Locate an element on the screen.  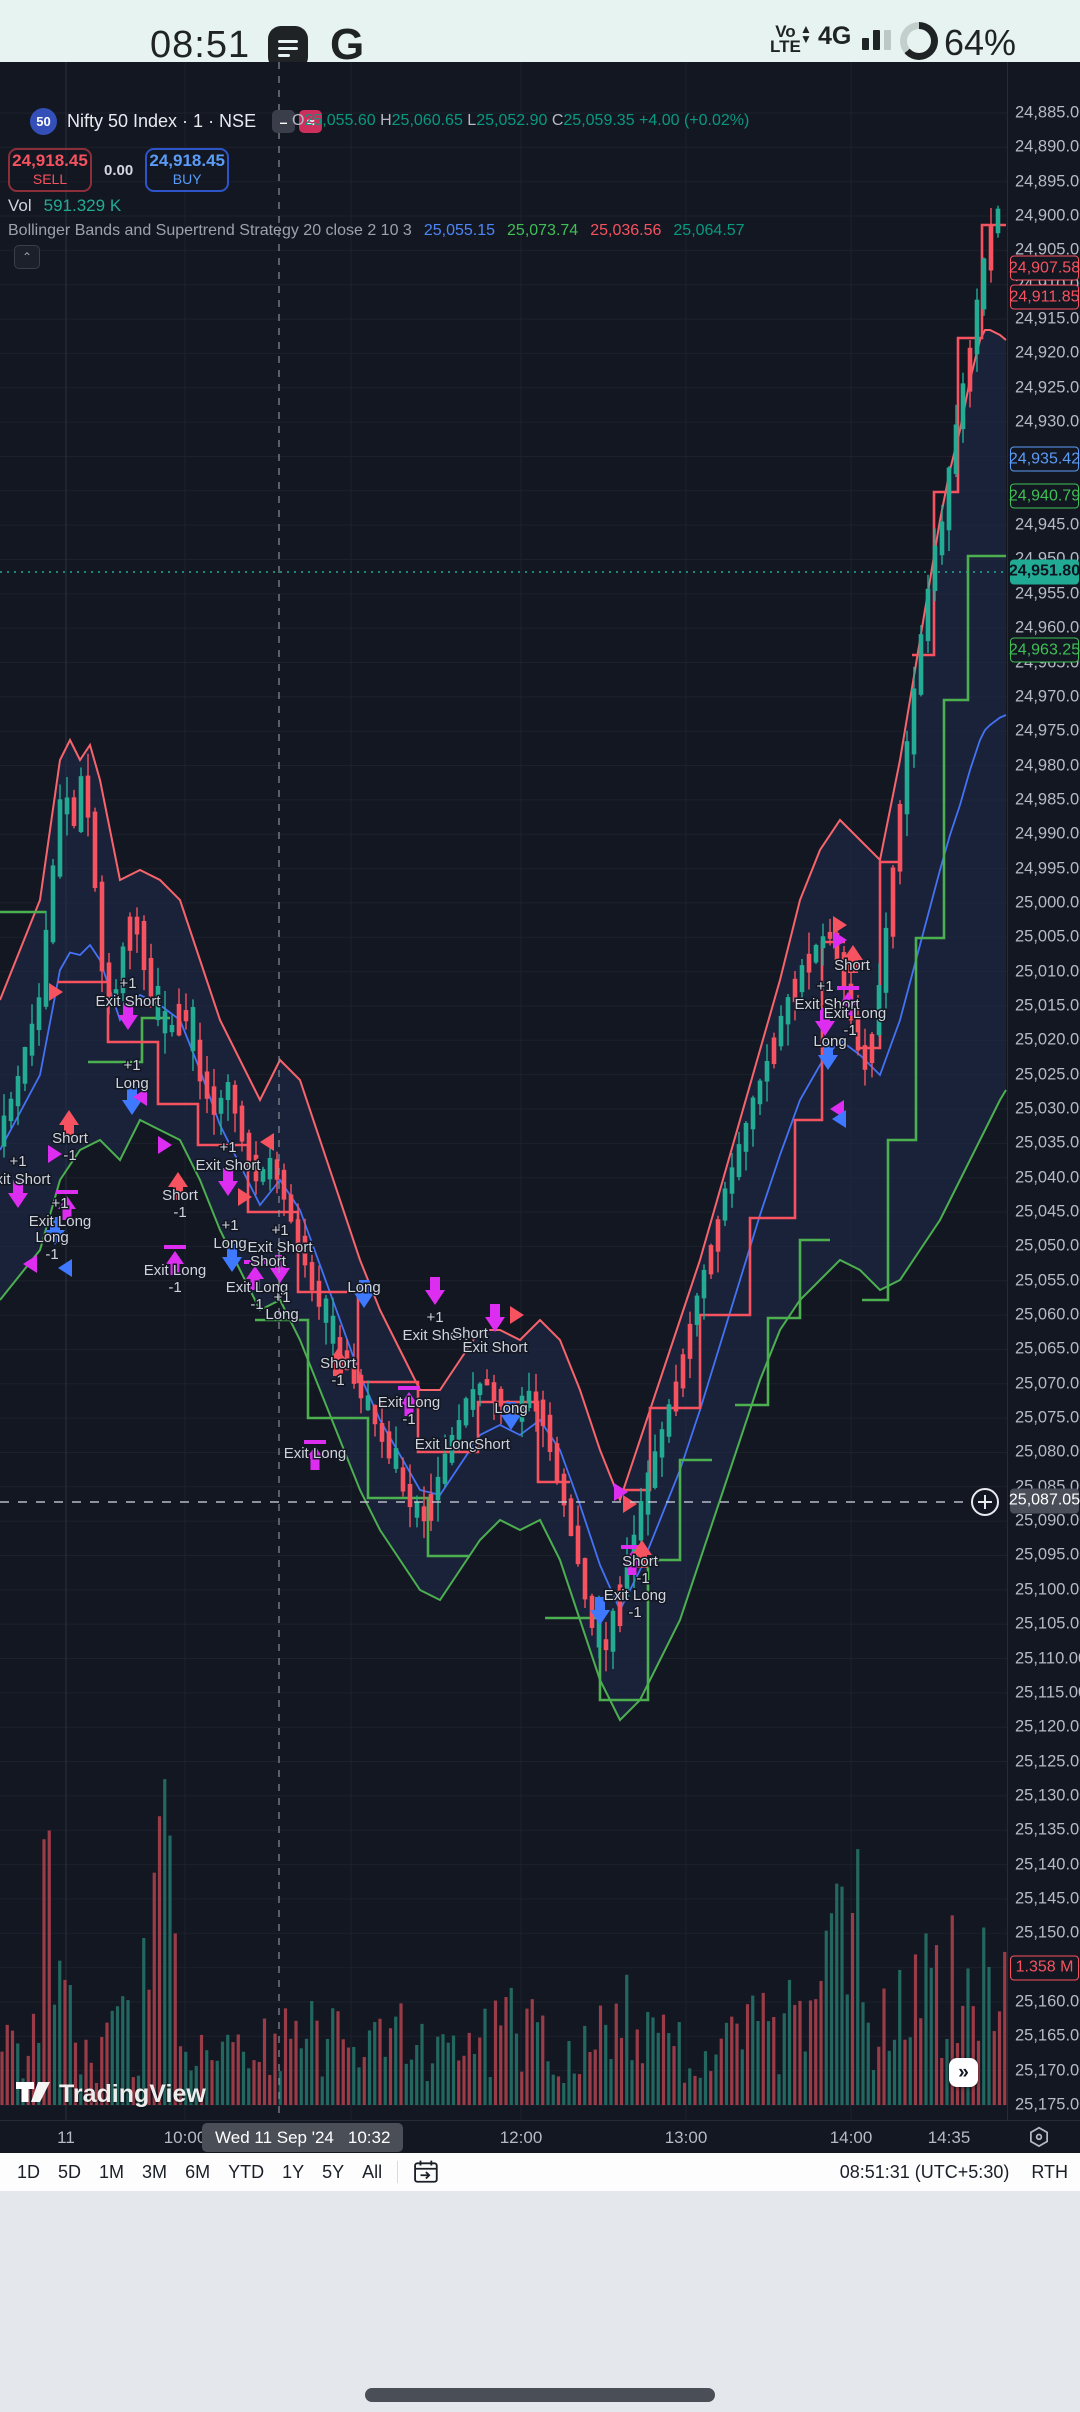
price-tick: 25,080.00 is located at coordinates (1047, 1451).